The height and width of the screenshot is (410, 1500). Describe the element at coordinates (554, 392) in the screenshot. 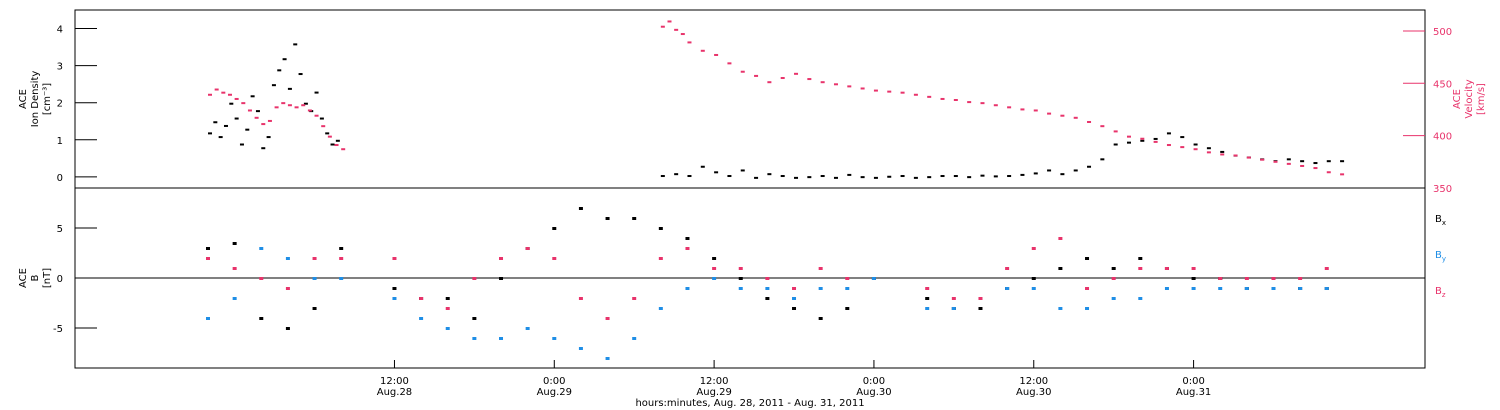

I see `x-tick-label-date: Aug.29` at that location.